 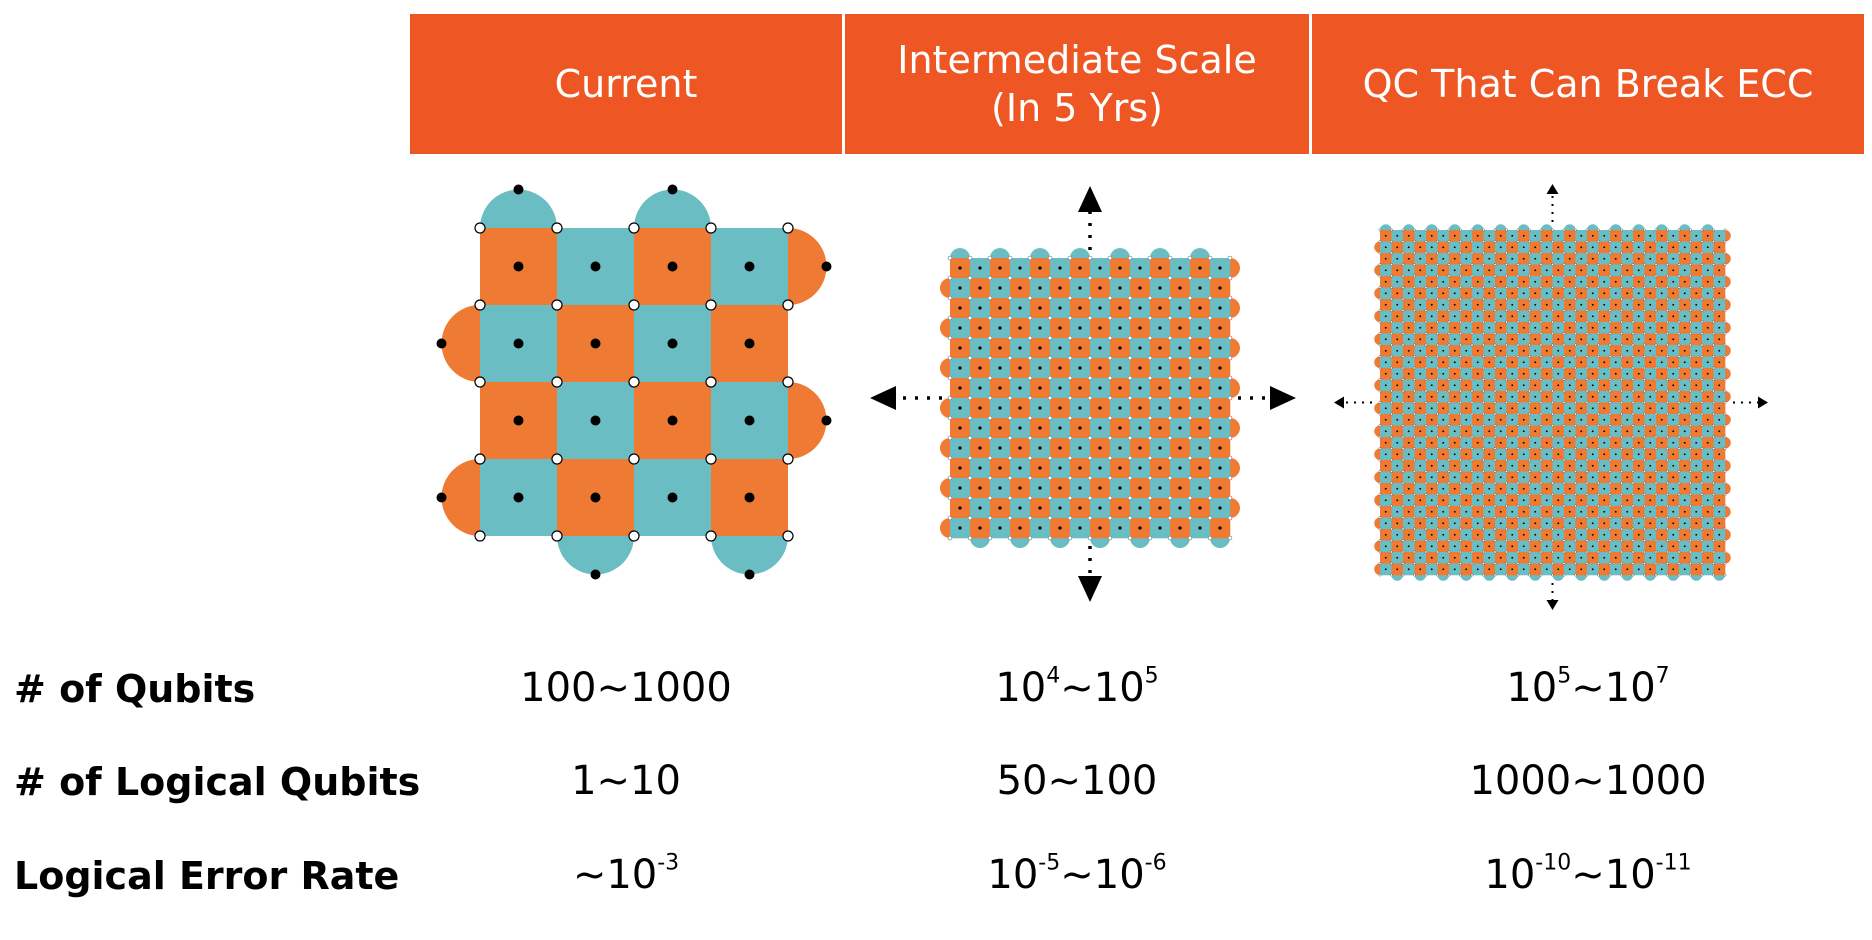 What do you see at coordinates (1673, 863) in the screenshot?
I see `value-exponent: -11` at bounding box center [1673, 863].